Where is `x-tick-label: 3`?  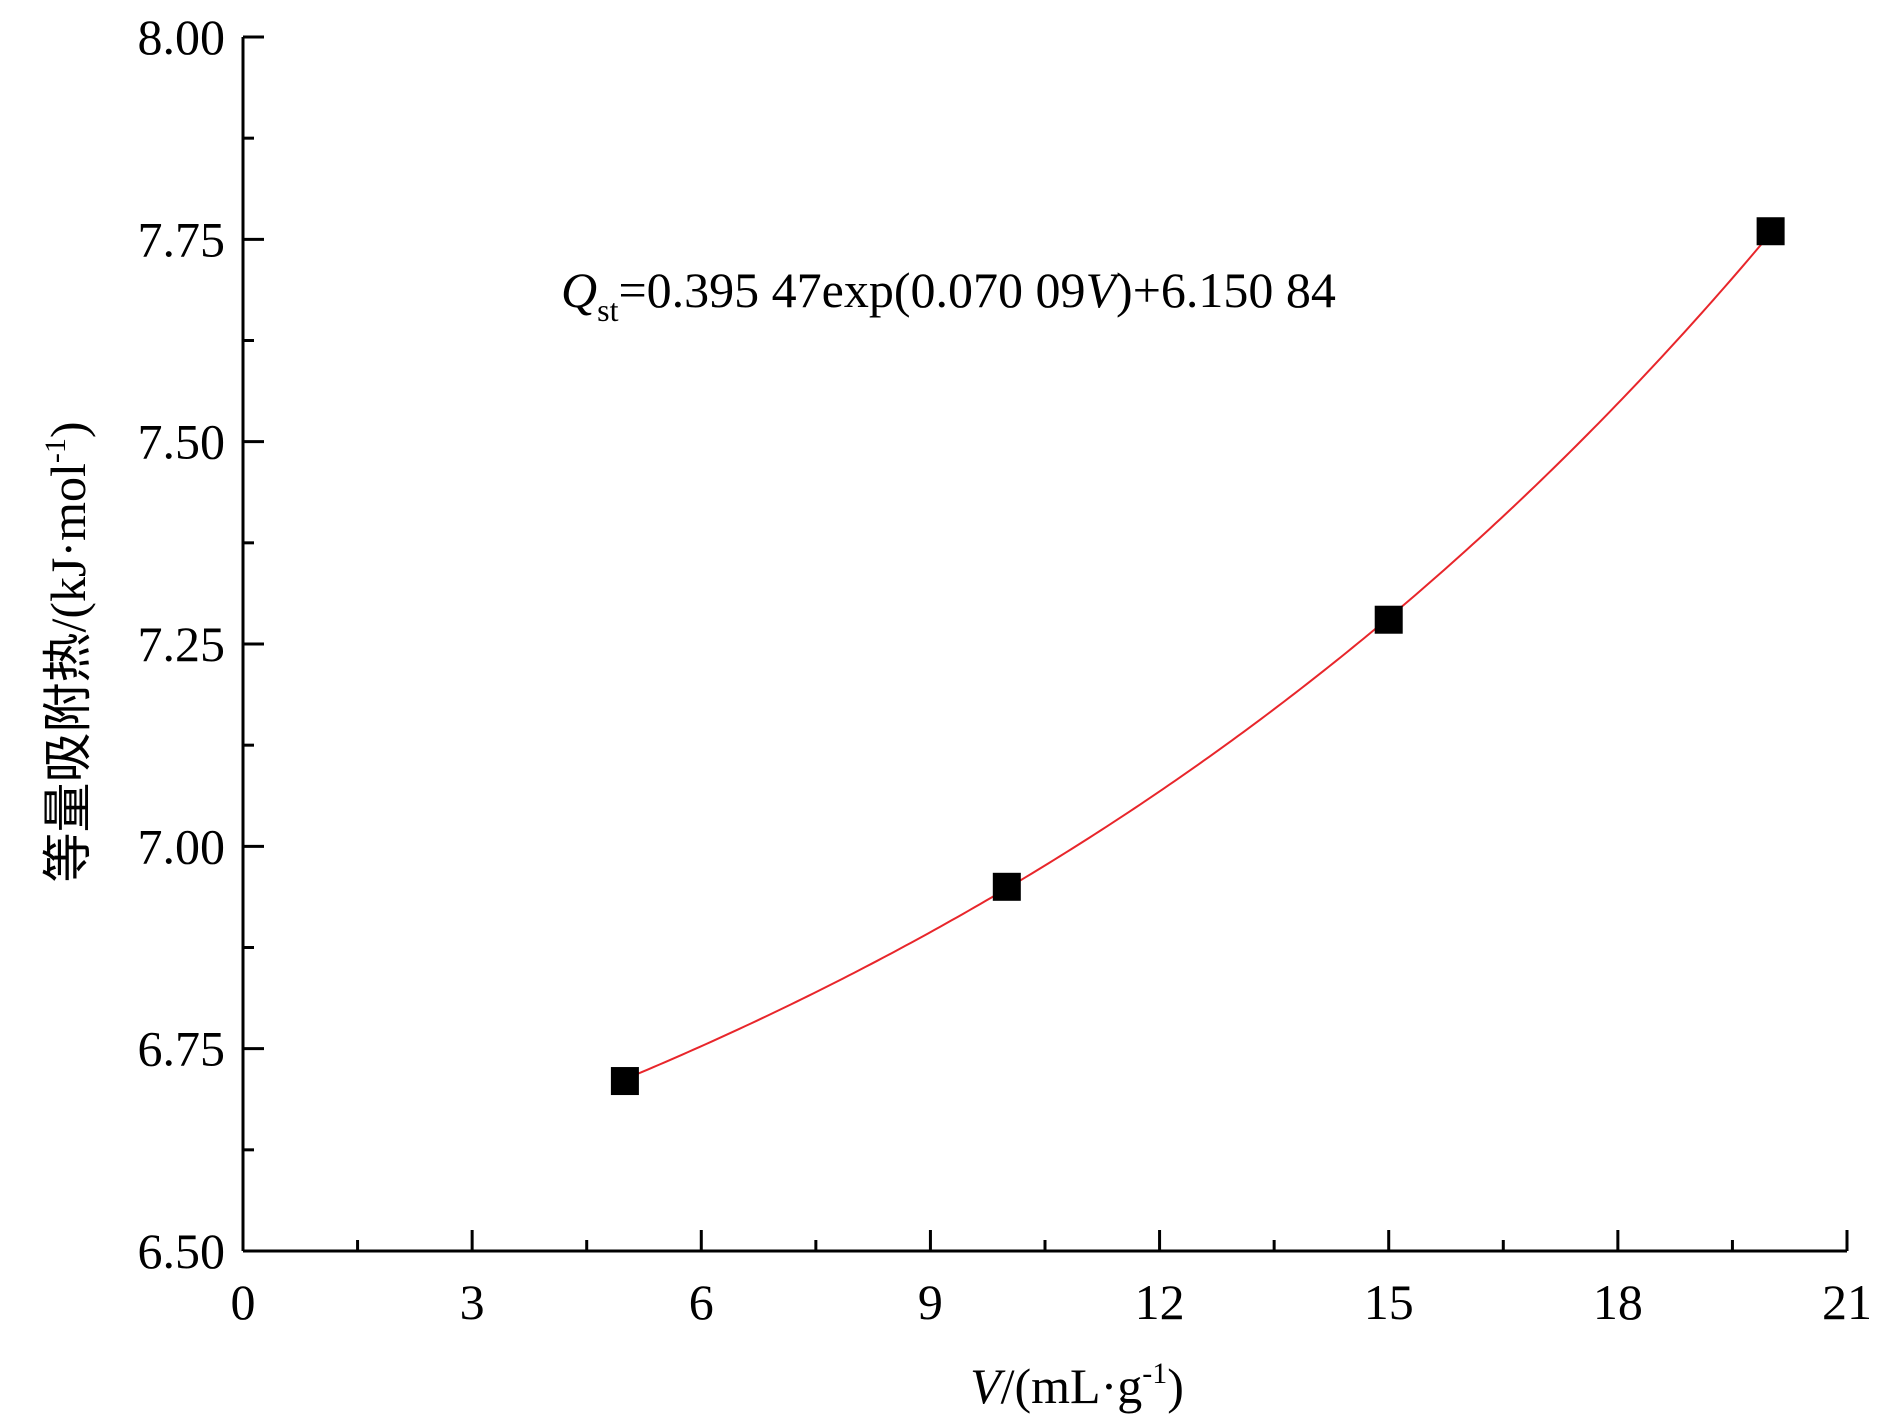
x-tick-label: 3 is located at coordinates (472, 1302).